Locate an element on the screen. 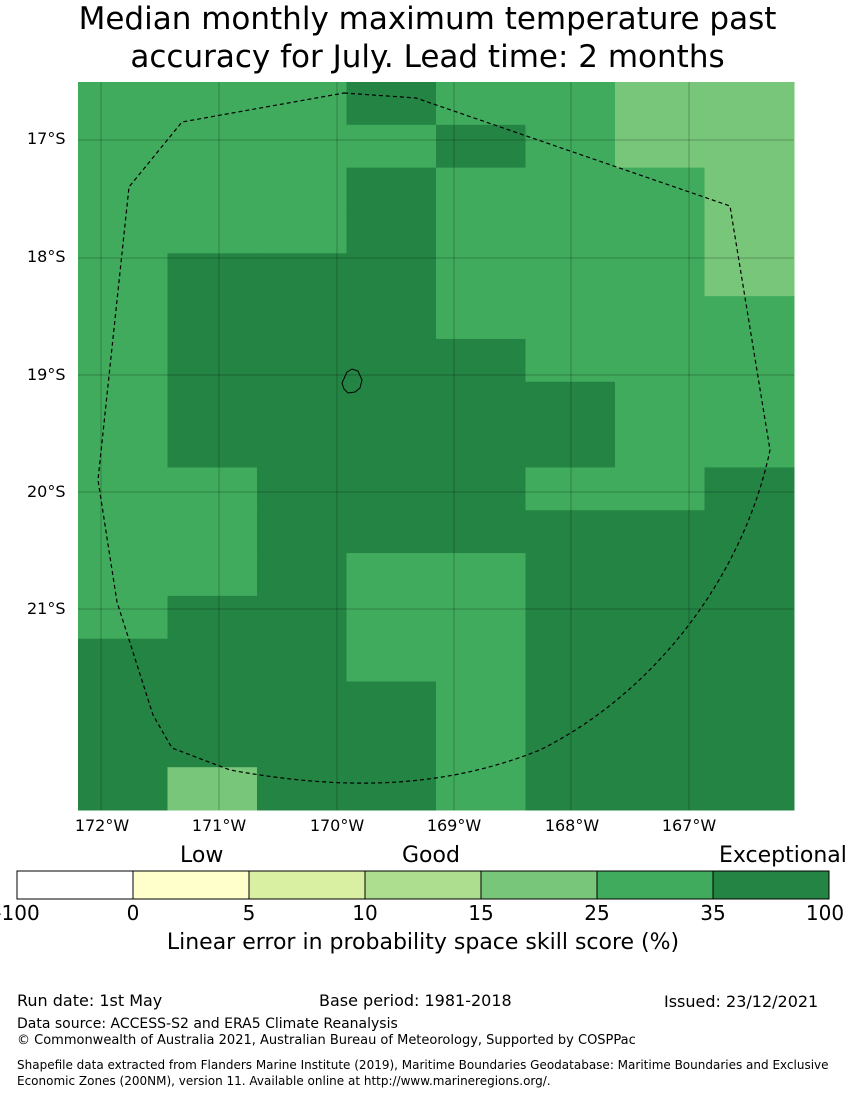 The width and height of the screenshot is (855, 1095). lat-label-20s: 20°S is located at coordinates (46, 491).